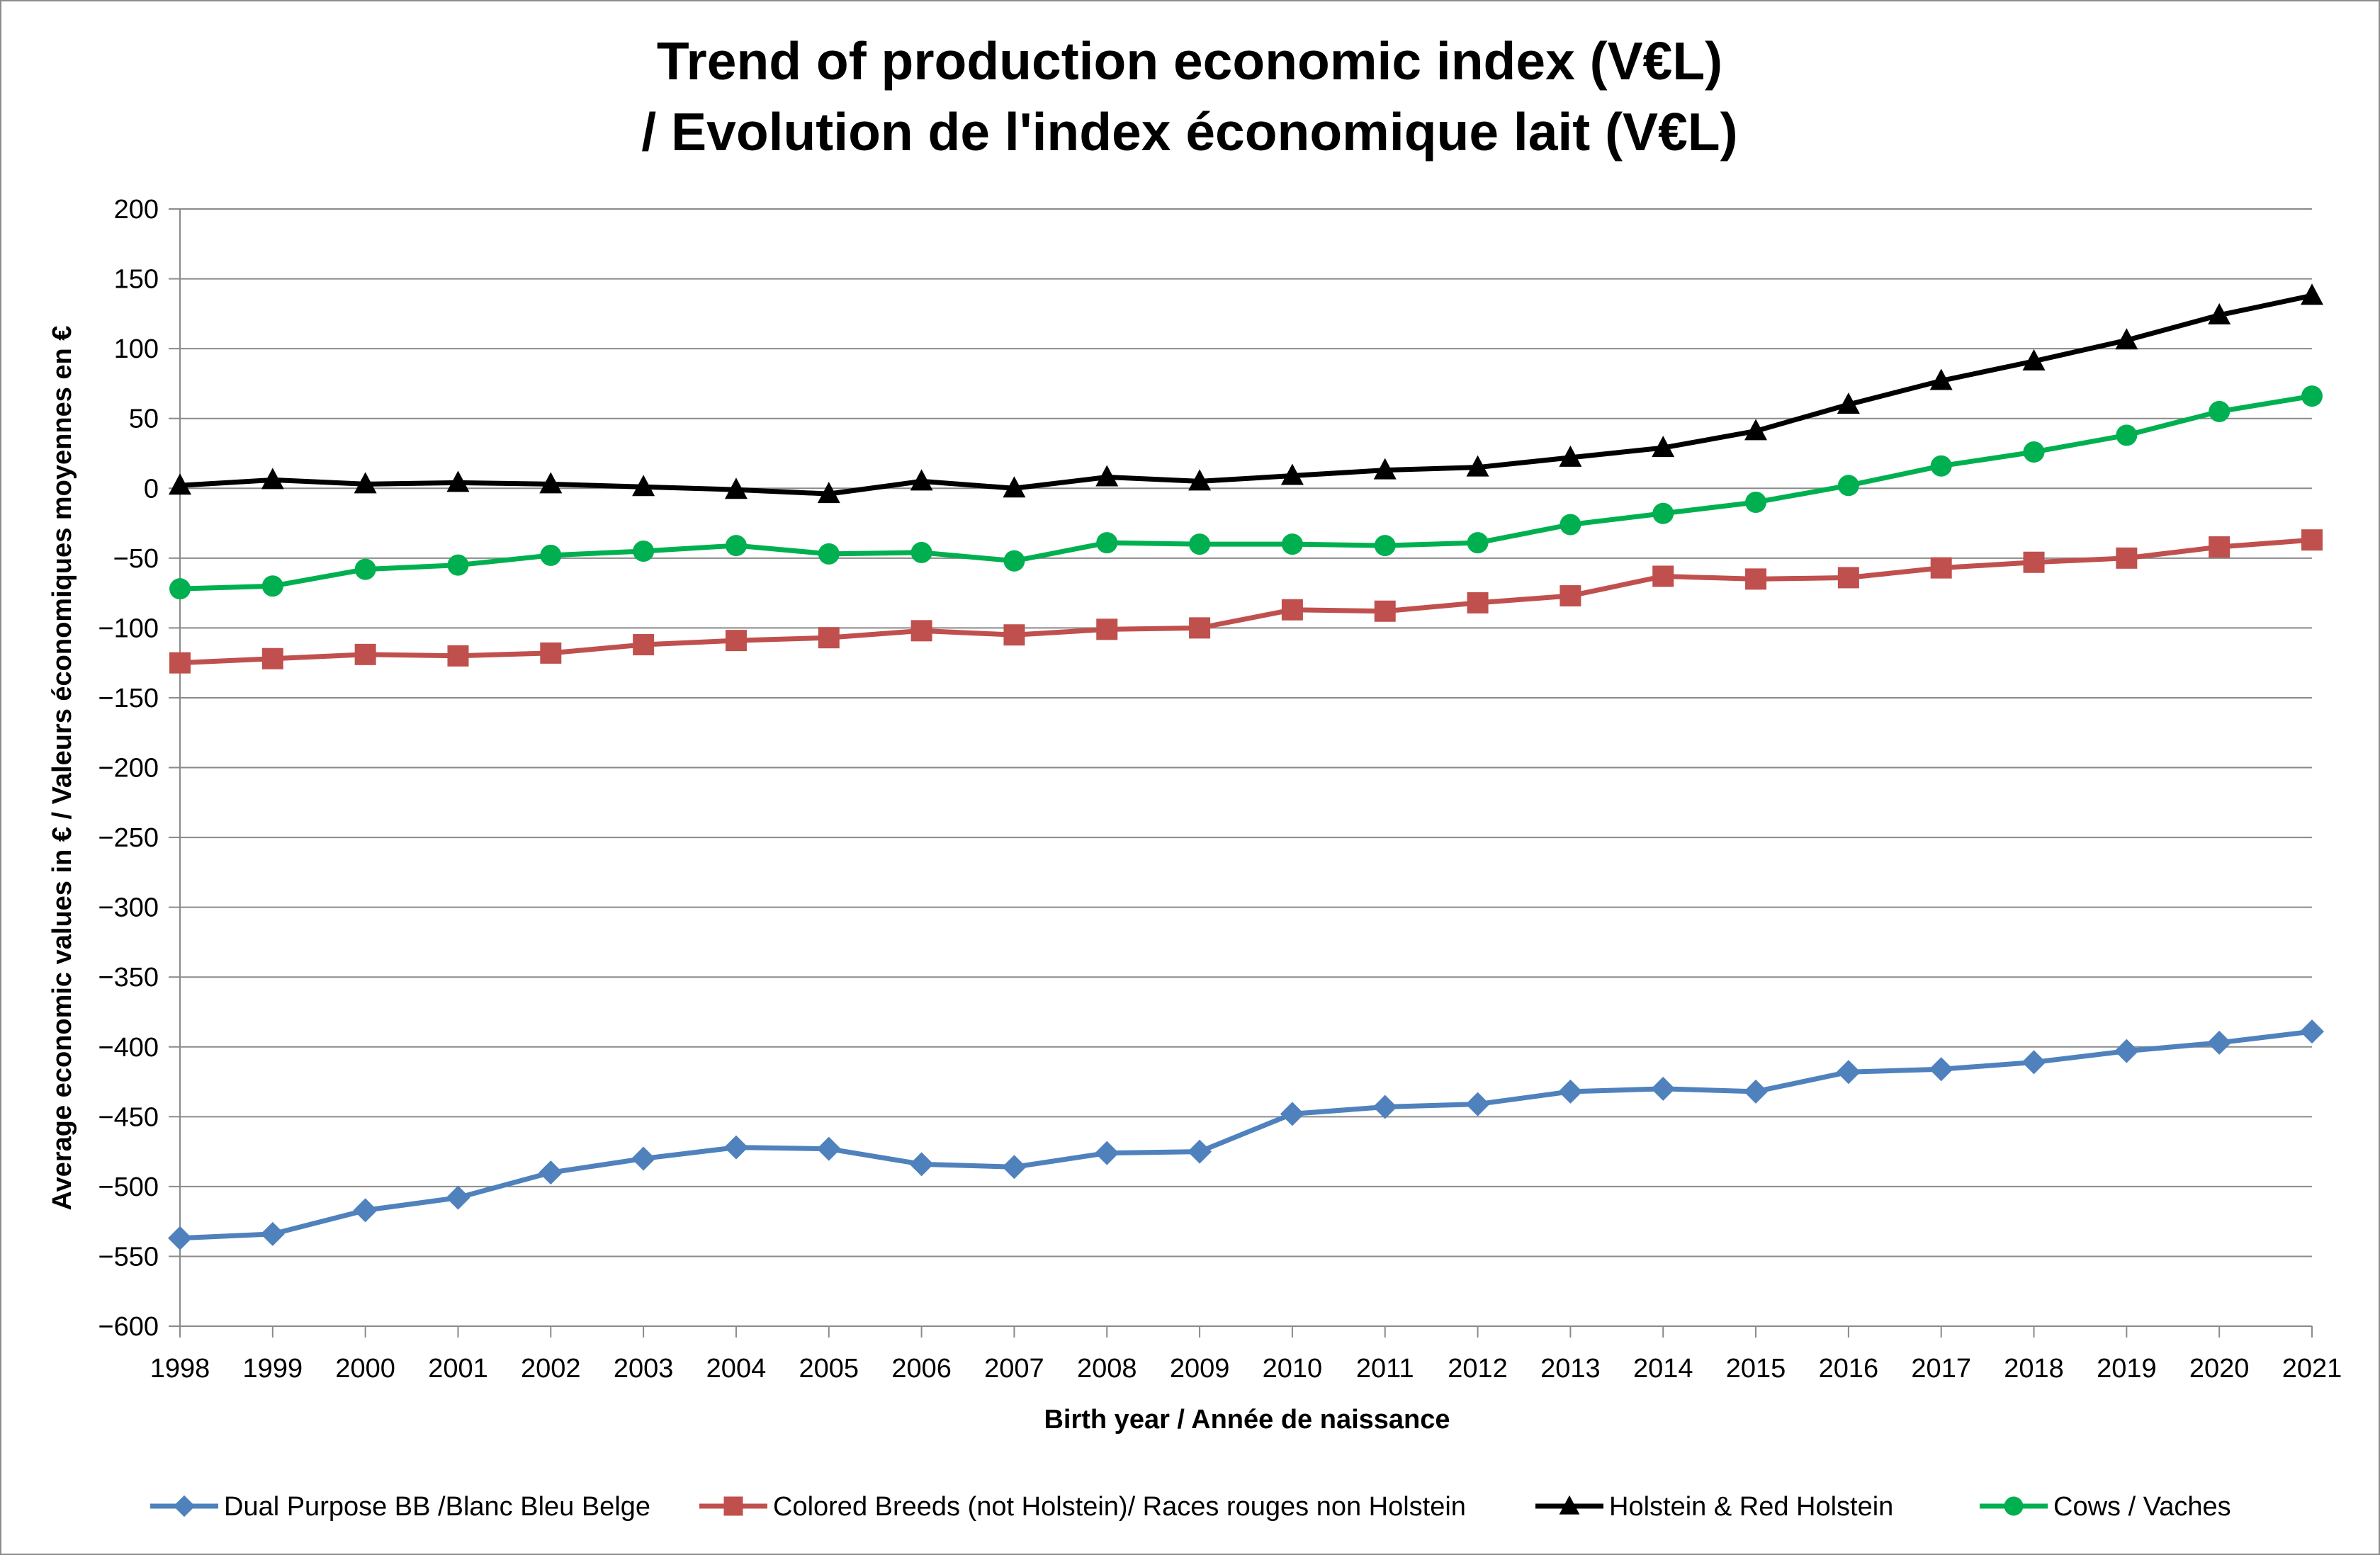  What do you see at coordinates (128, 698) in the screenshot?
I see `y-tick-label: −150` at bounding box center [128, 698].